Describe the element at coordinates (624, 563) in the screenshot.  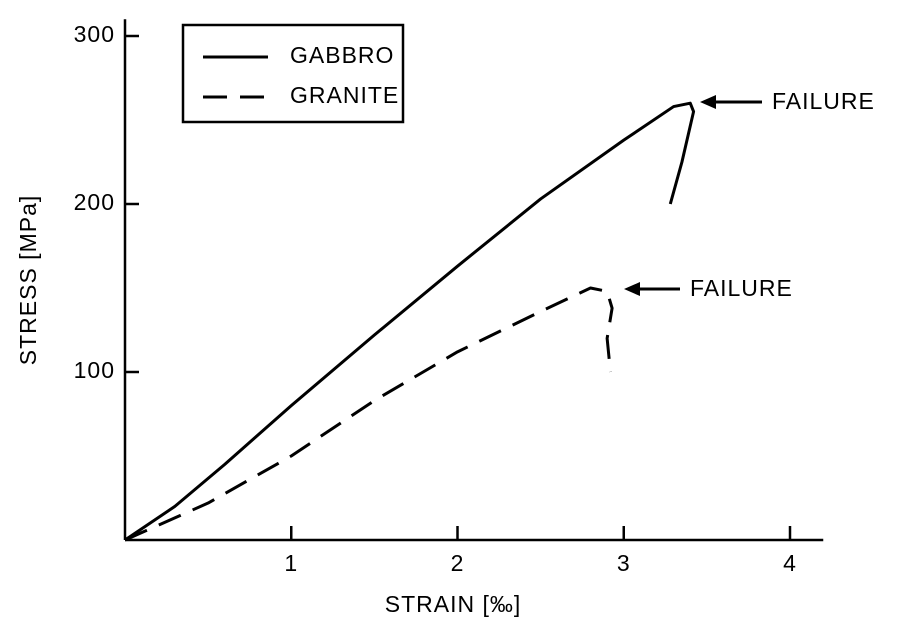
I see `x-tick-label: 3` at that location.